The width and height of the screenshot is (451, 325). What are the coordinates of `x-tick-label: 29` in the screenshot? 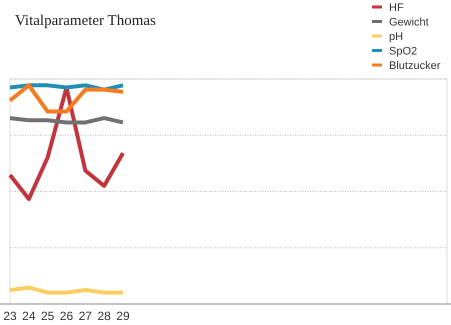 It's located at (123, 316).